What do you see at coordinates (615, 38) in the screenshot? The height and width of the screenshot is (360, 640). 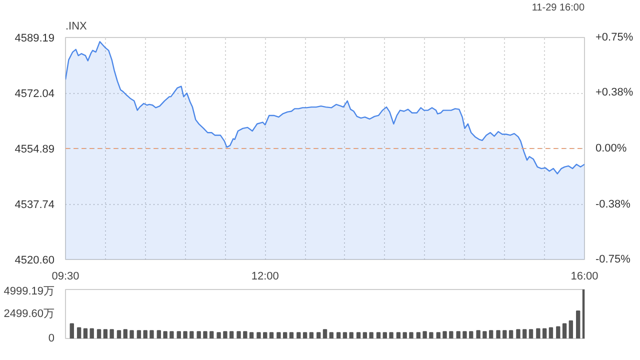 I see `y2-tick-label: +0.75%` at bounding box center [615, 38].